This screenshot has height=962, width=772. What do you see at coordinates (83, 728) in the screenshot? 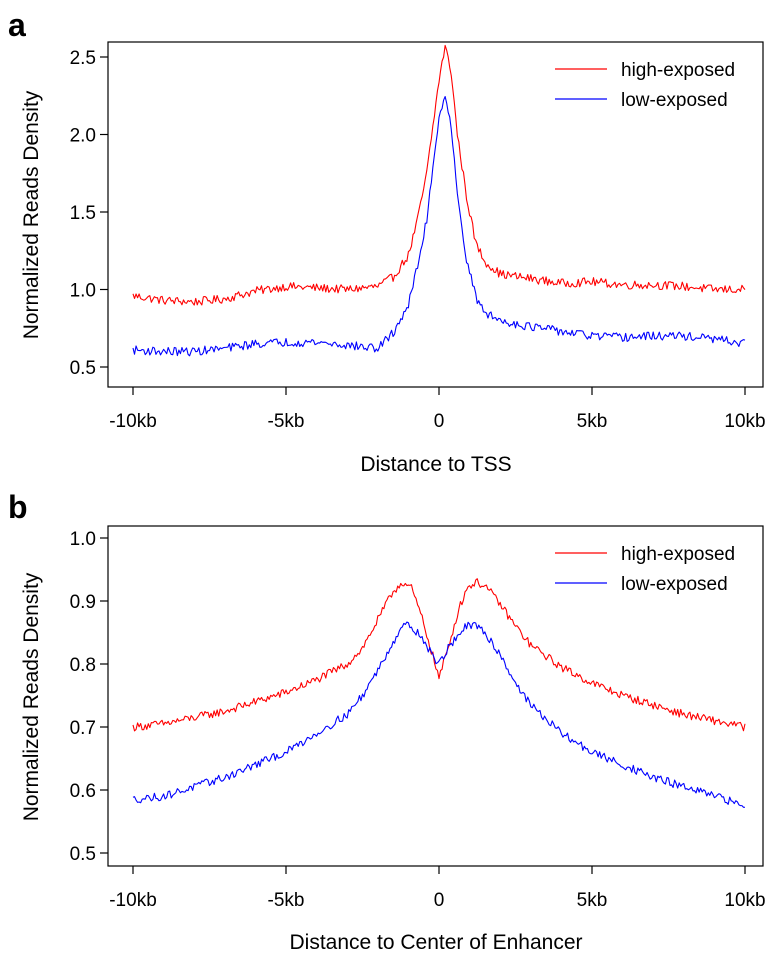
I see `panel-b-y-tick-label: 0.7` at bounding box center [83, 728].